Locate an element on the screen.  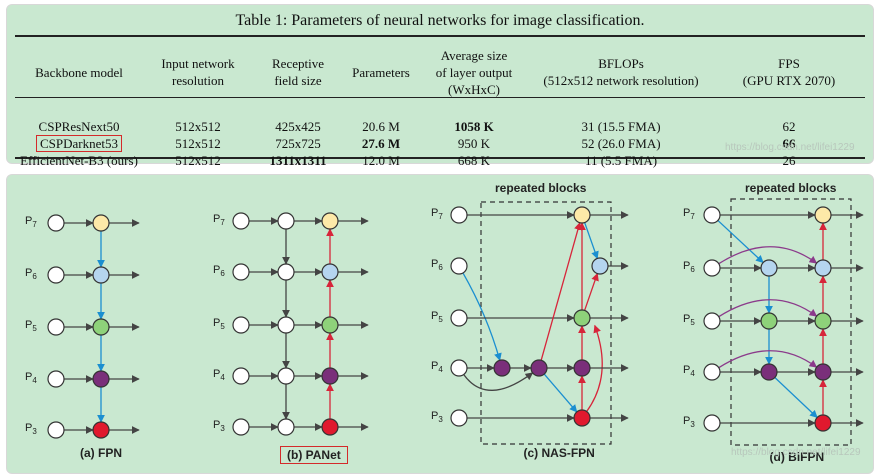
skip-connection-arrow is located at coordinates (768, 255).